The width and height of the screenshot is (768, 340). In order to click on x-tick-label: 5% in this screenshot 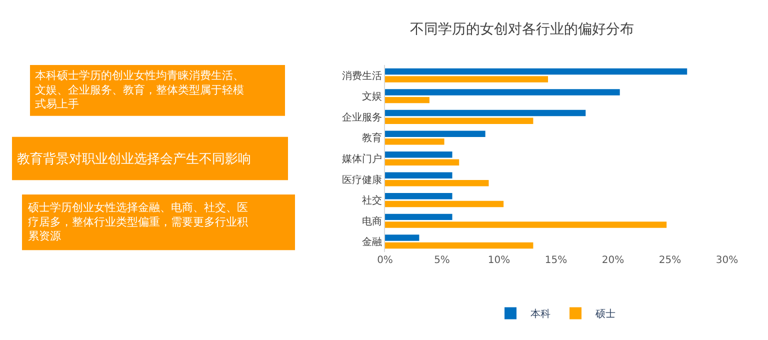, I will do `click(442, 260)`.